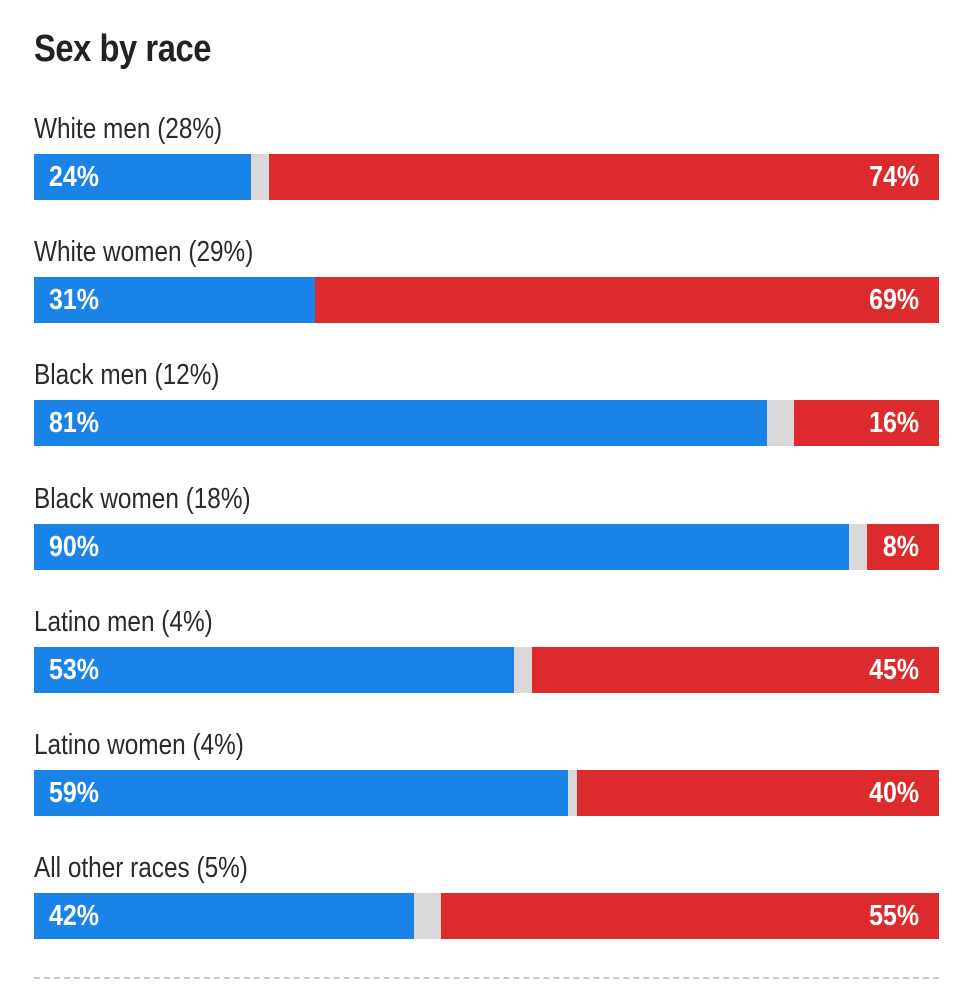 Image resolution: width=968 pixels, height=988 pixels. I want to click on stacked-bar: 24% 74%, so click(486, 177).